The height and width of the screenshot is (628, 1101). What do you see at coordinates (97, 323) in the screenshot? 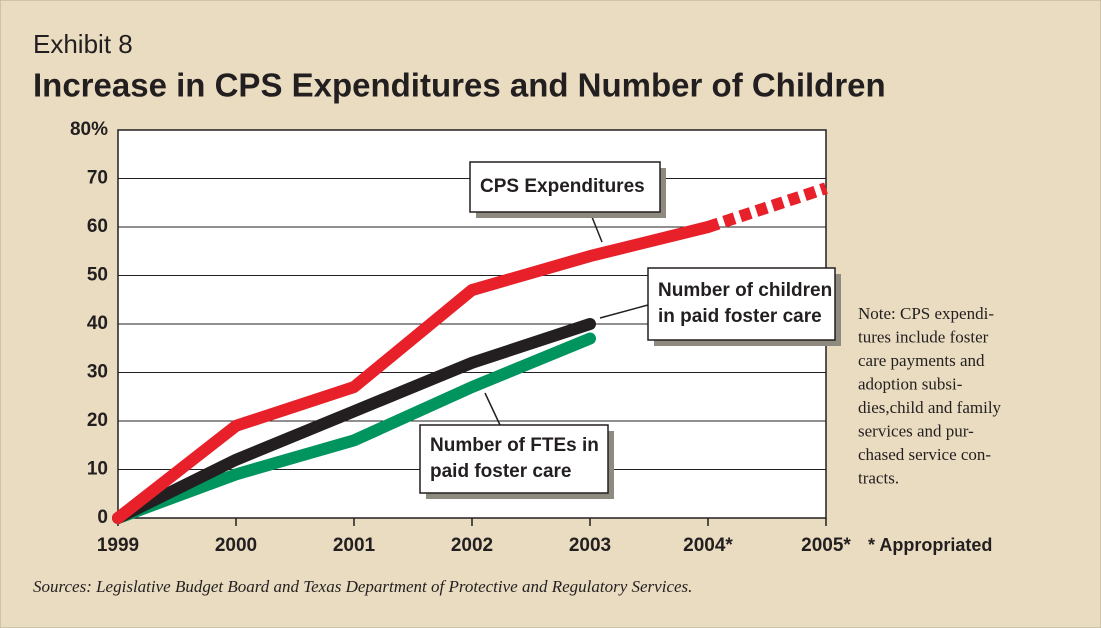
I see `y-tick-label: 40` at bounding box center [97, 323].